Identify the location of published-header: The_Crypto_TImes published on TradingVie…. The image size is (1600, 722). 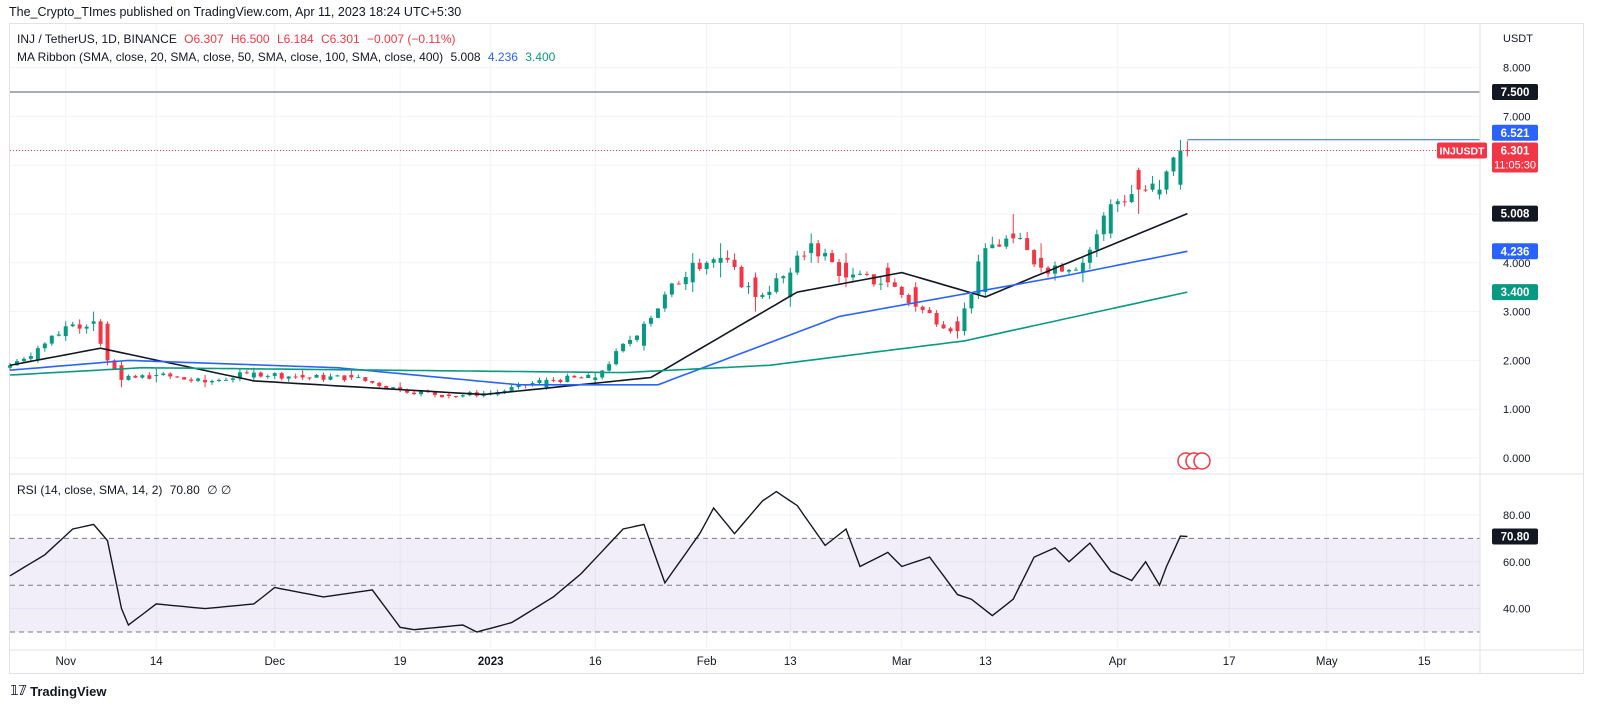
(235, 12).